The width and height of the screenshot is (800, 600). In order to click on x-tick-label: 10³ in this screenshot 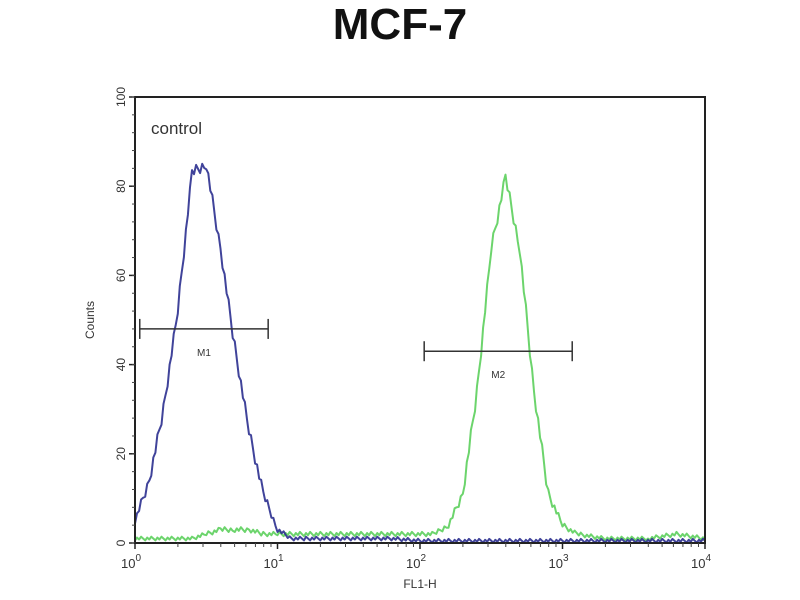, I will do `click(558, 562)`.